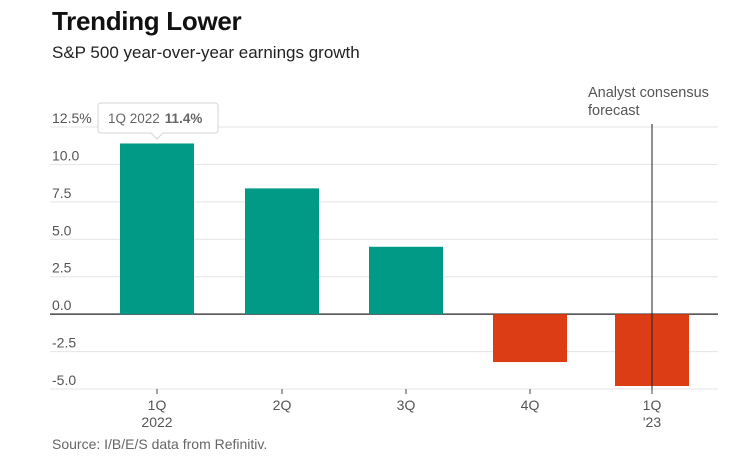 The width and height of the screenshot is (738, 471). I want to click on annotation: Analyst consensus forecast, so click(648, 237).